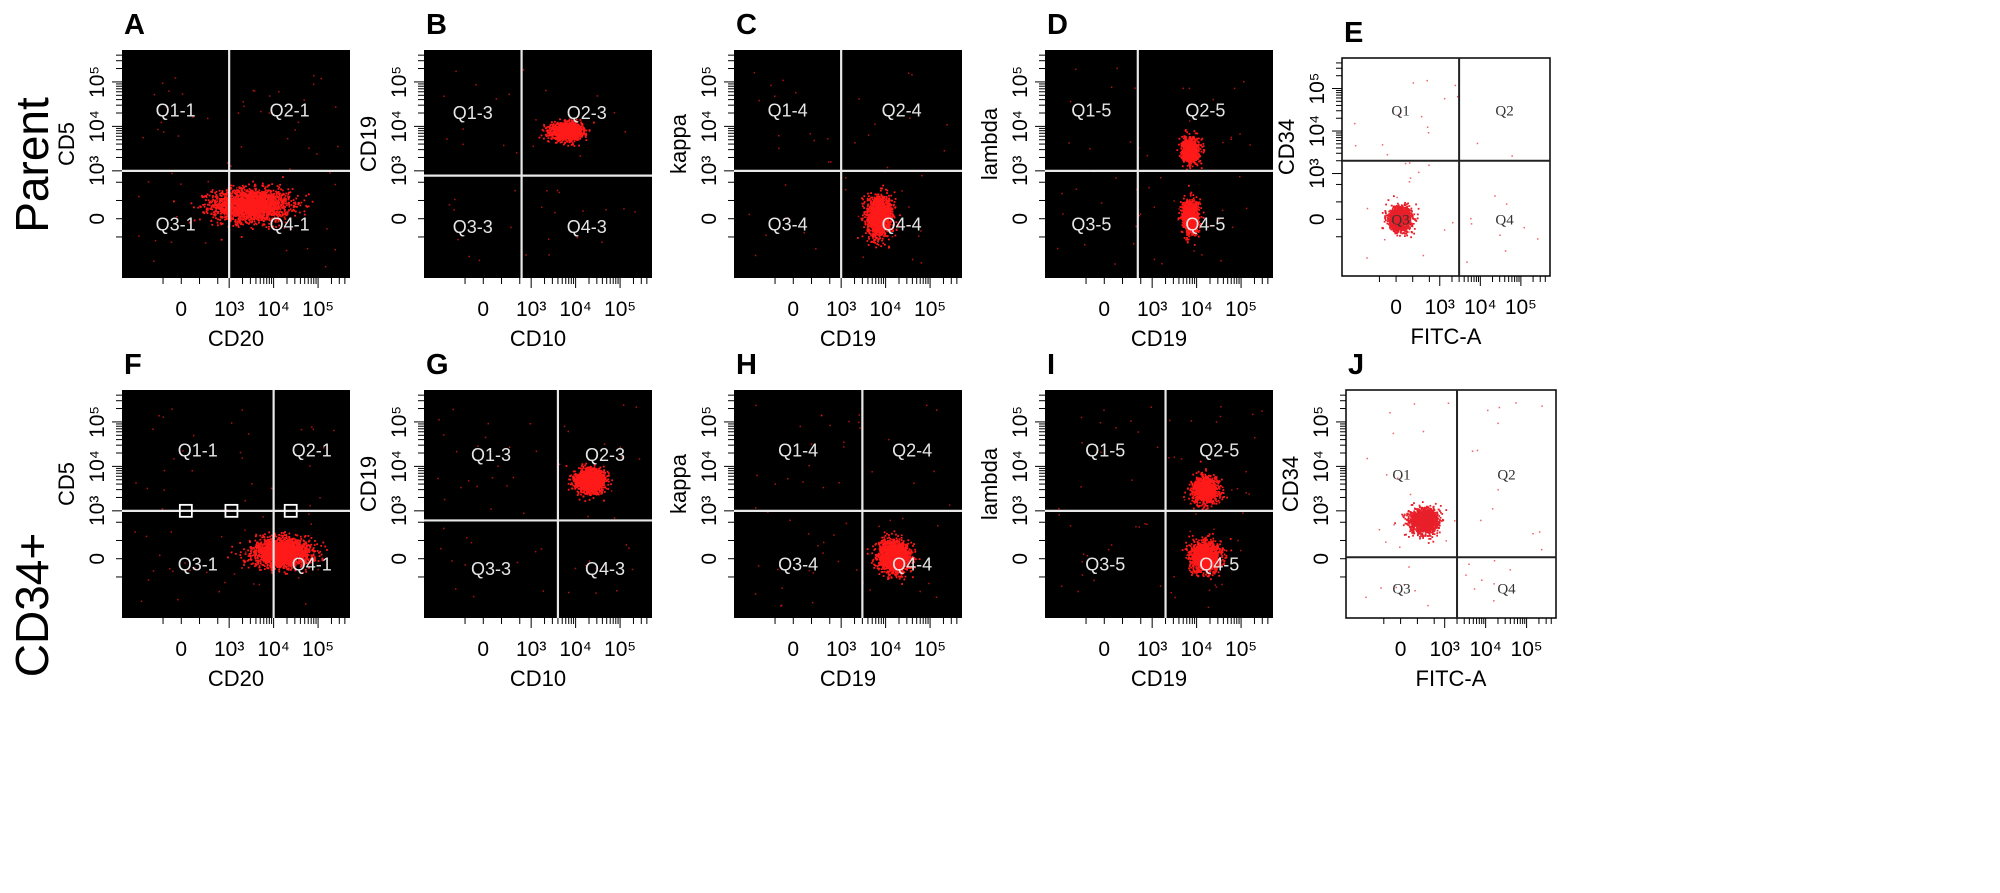 This screenshot has height=893, width=2000. Describe the element at coordinates (587, 113) in the screenshot. I see `quadrant-label: Q2-3` at that location.